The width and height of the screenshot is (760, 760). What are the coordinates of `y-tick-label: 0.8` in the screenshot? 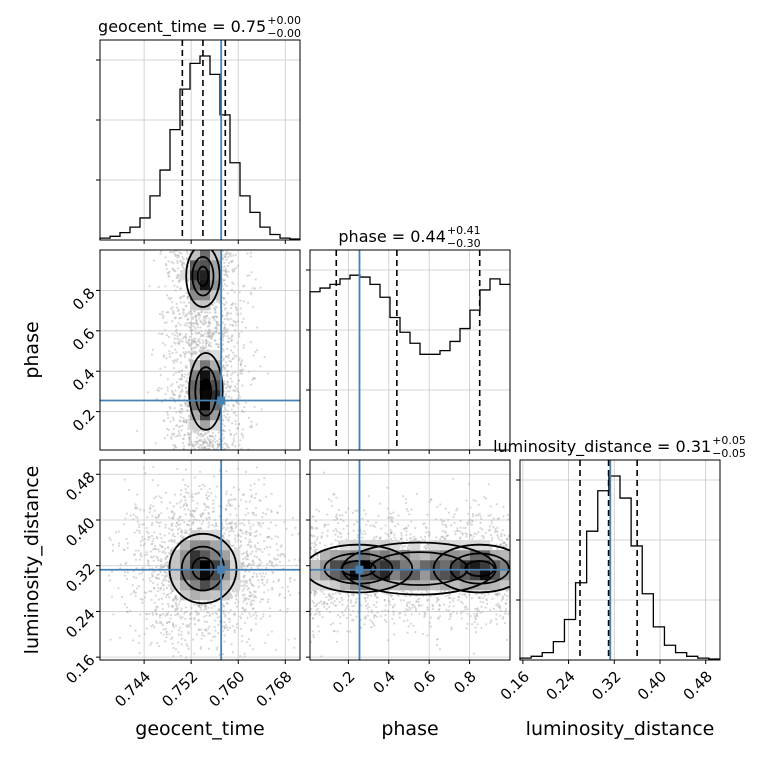 It's located at (84, 299).